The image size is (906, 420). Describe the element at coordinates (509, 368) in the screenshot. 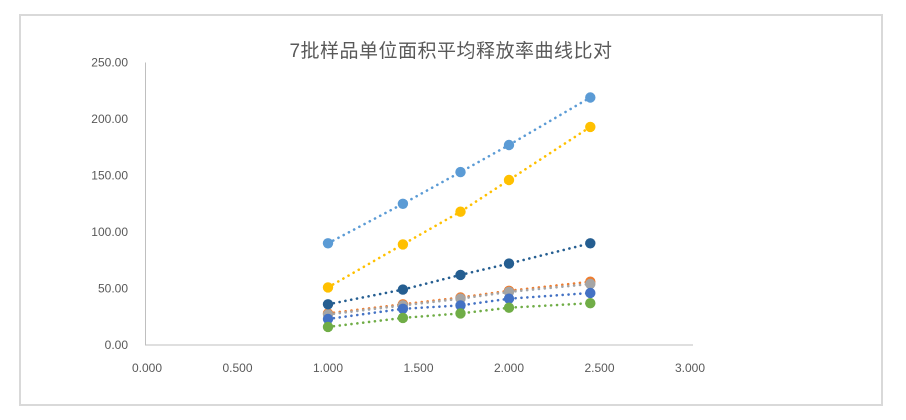

I see `x-tick-label: 2.000` at that location.